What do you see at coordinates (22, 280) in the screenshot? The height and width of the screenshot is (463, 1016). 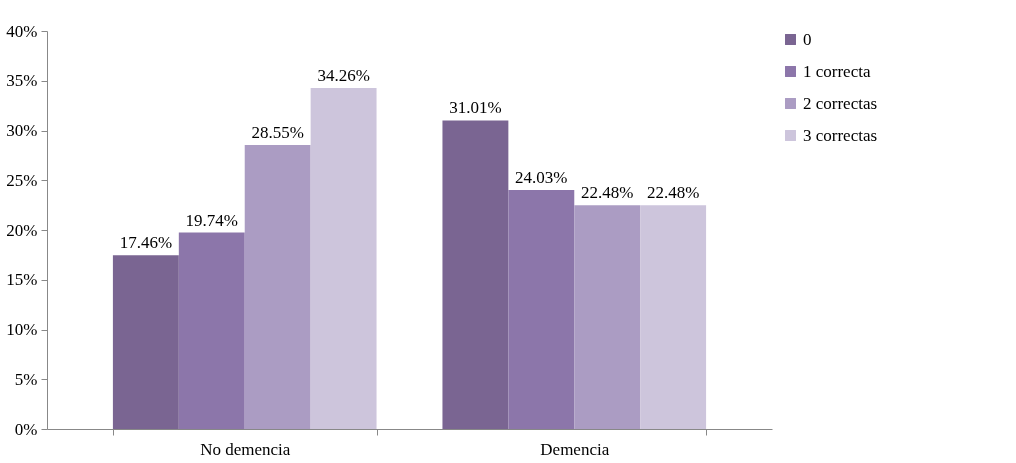 I see `y-tick-label: 15%` at bounding box center [22, 280].